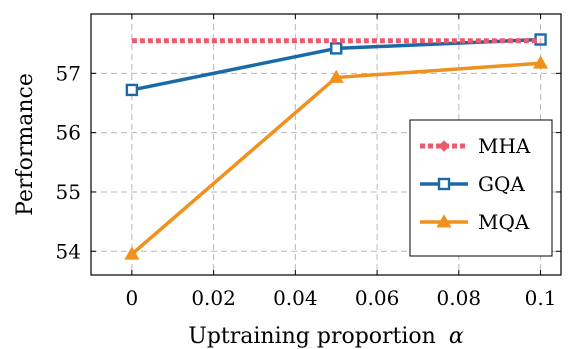 The image size is (582, 349). I want to click on x-tick-label: 0, so click(132, 298).